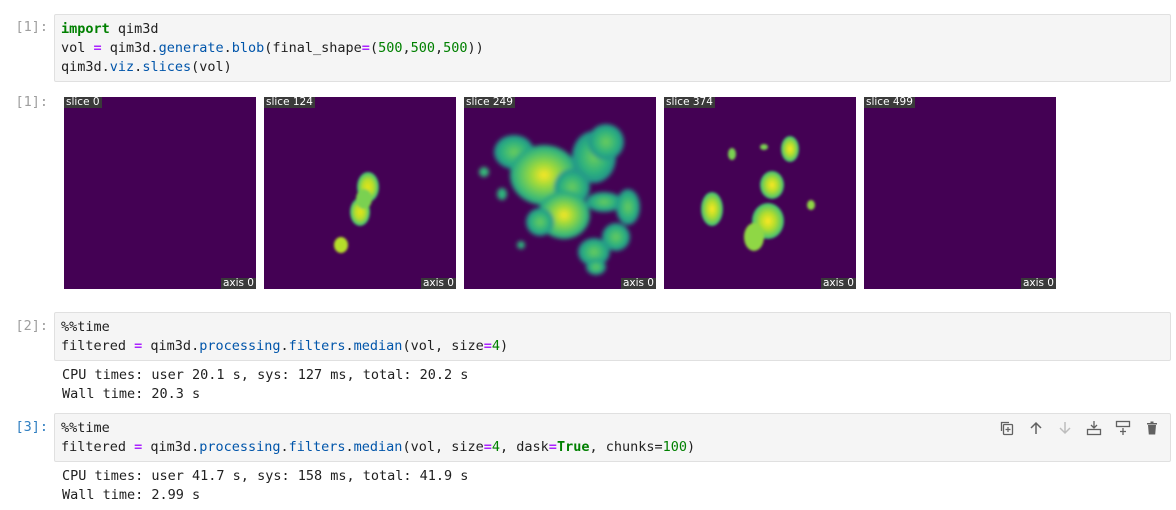 The height and width of the screenshot is (510, 1176). I want to click on duplicate-icon, so click(1007, 428).